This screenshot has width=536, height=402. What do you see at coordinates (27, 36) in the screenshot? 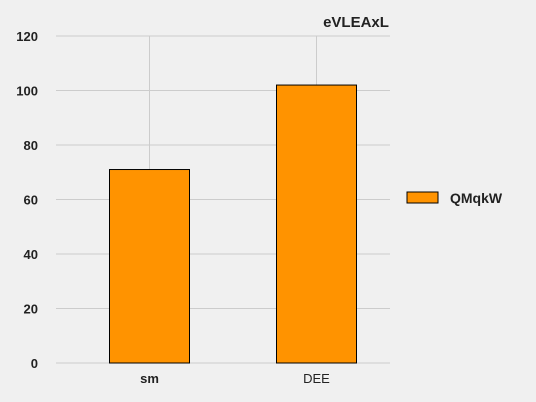
I see `y-tick-label: 120` at bounding box center [27, 36].